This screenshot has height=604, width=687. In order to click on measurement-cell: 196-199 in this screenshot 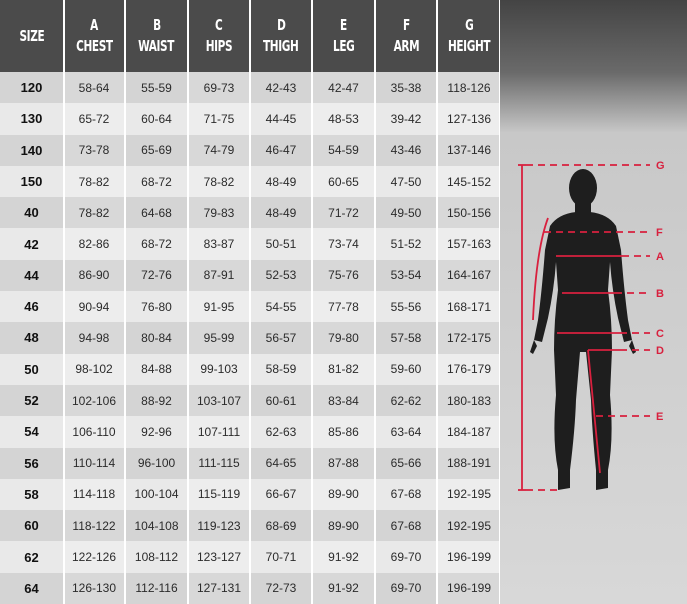, I will do `click(469, 588)`.